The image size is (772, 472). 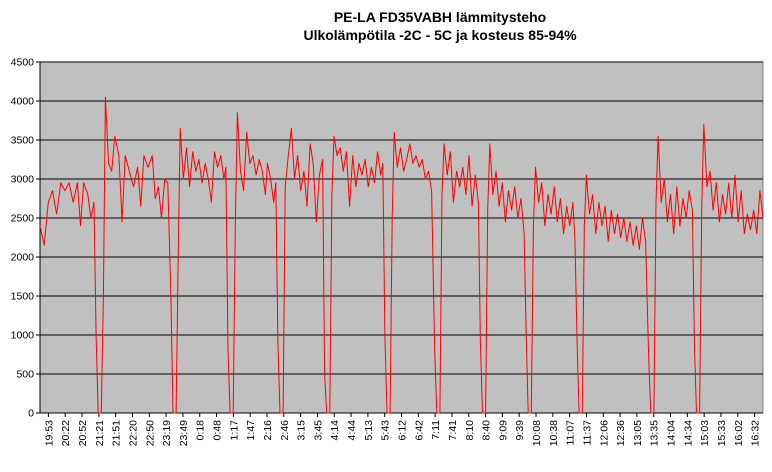 What do you see at coordinates (133, 433) in the screenshot?
I see `x-tick-label: 22:20` at bounding box center [133, 433].